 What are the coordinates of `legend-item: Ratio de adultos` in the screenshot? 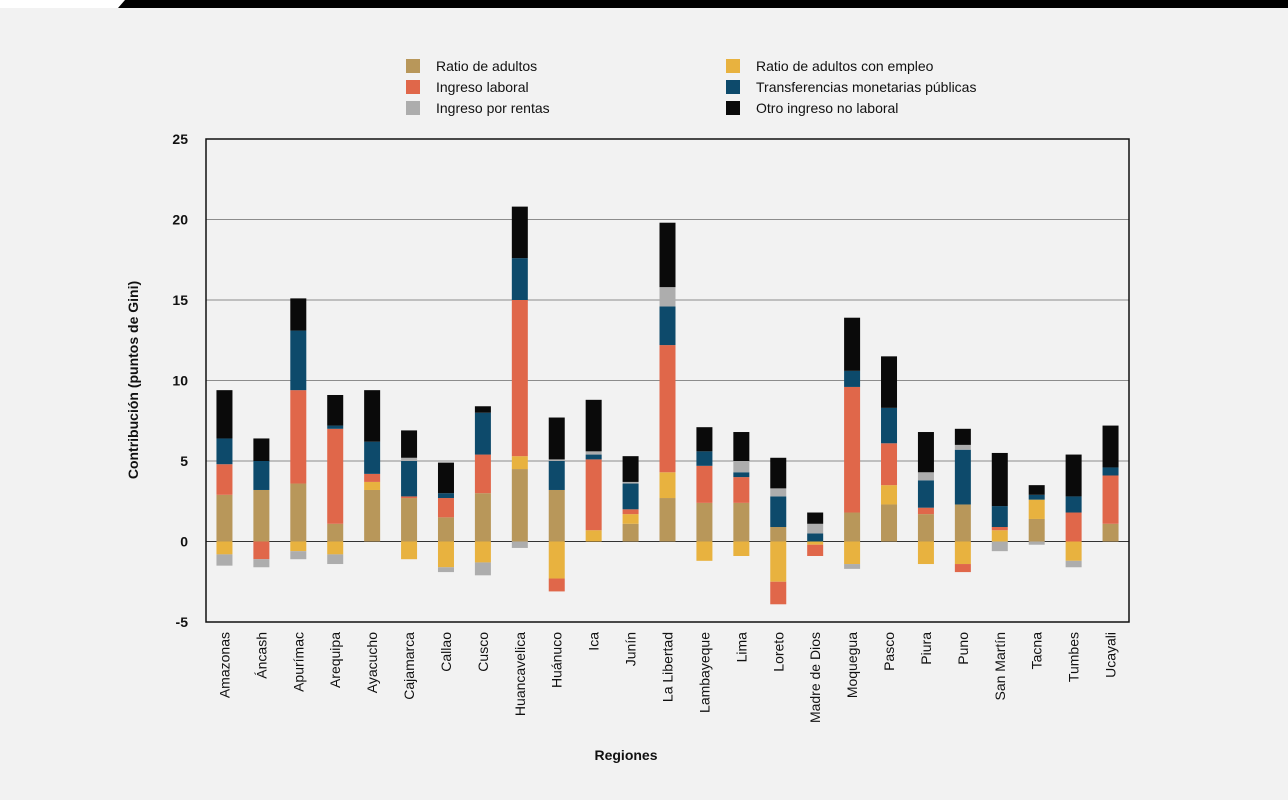 It's located at (471, 66).